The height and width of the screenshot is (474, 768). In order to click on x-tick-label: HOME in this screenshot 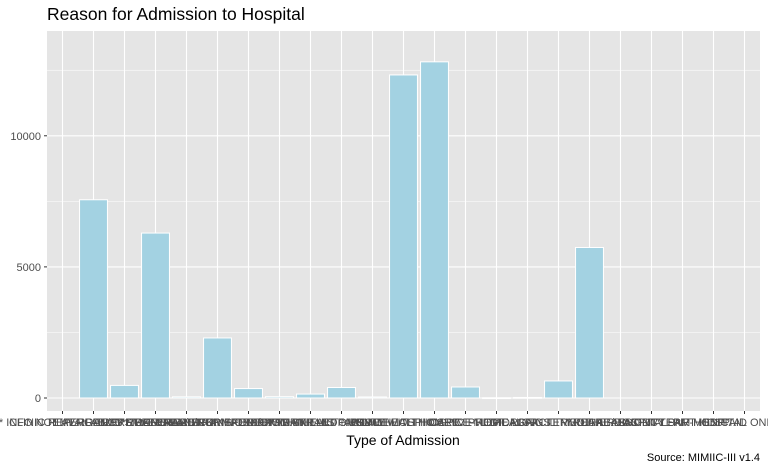, I will do `click(372, 423)`.